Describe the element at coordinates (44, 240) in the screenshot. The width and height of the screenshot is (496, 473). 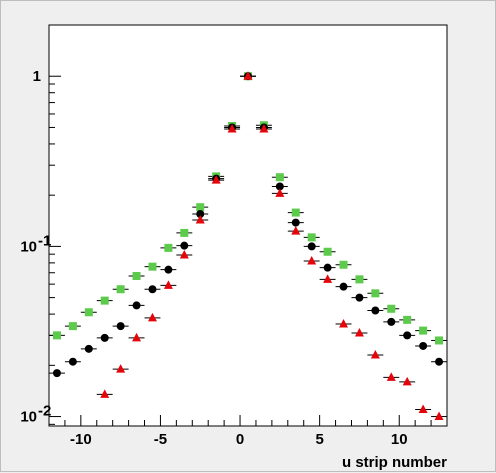
I see `y-tick-exponent: -1` at that location.